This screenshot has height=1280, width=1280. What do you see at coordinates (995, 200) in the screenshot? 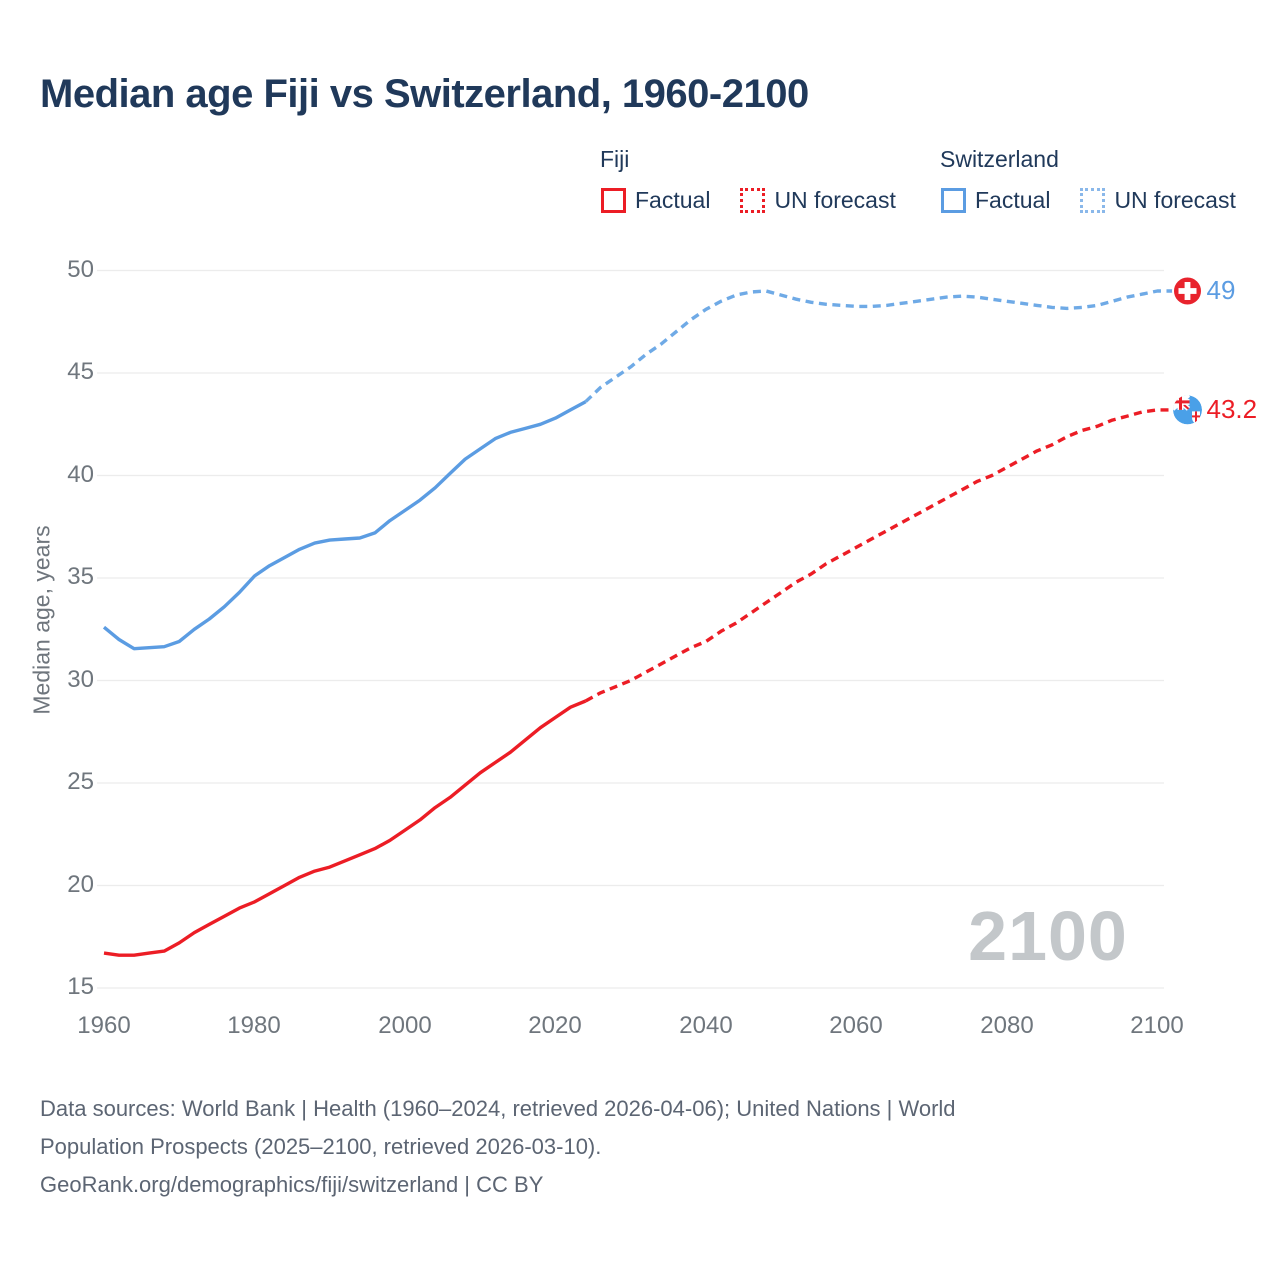
I see `legend-item-switzerland-factual: Factual` at bounding box center [995, 200].